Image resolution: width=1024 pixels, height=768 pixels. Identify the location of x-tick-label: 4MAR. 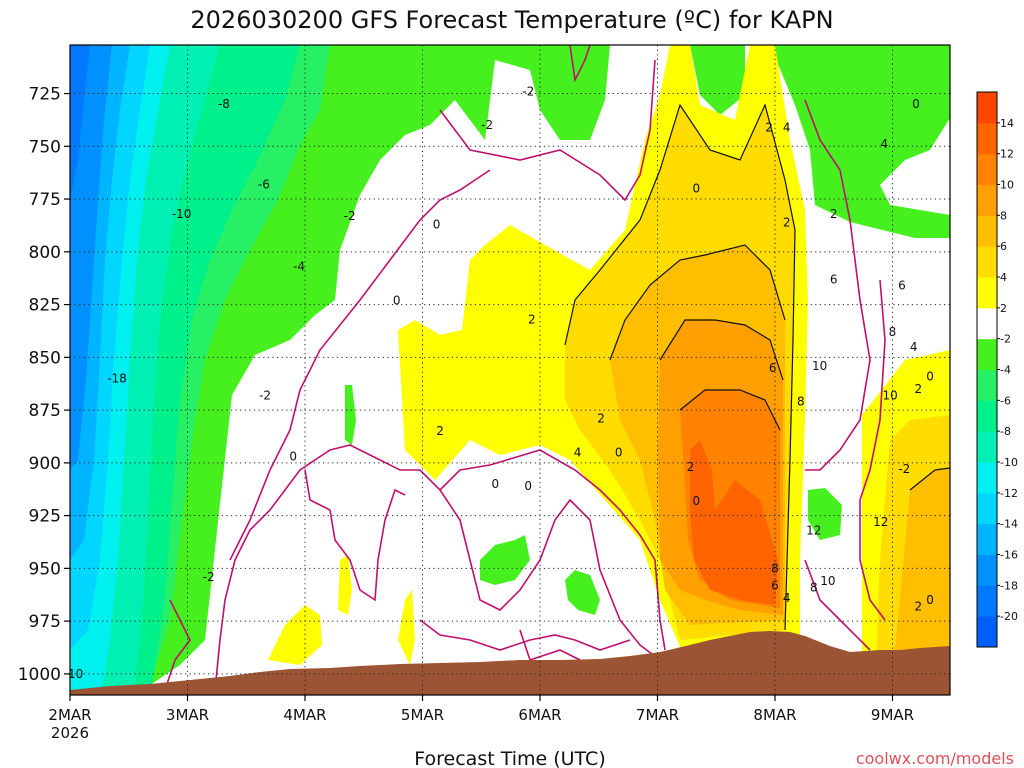
(304, 715).